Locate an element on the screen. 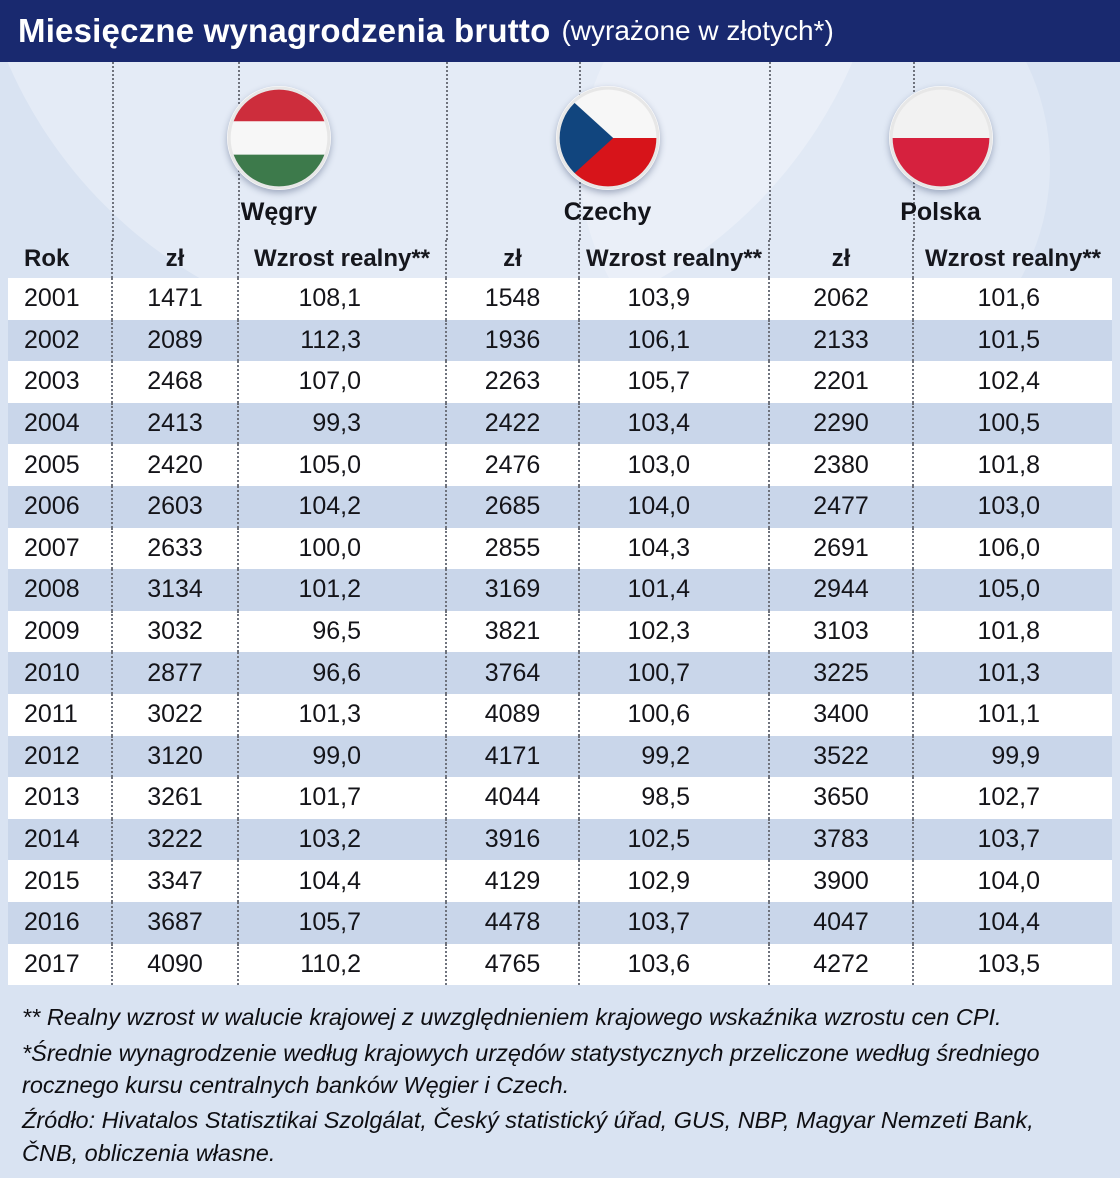 The height and width of the screenshot is (1178, 1120). amount-cell: 1548 is located at coordinates (512, 299).